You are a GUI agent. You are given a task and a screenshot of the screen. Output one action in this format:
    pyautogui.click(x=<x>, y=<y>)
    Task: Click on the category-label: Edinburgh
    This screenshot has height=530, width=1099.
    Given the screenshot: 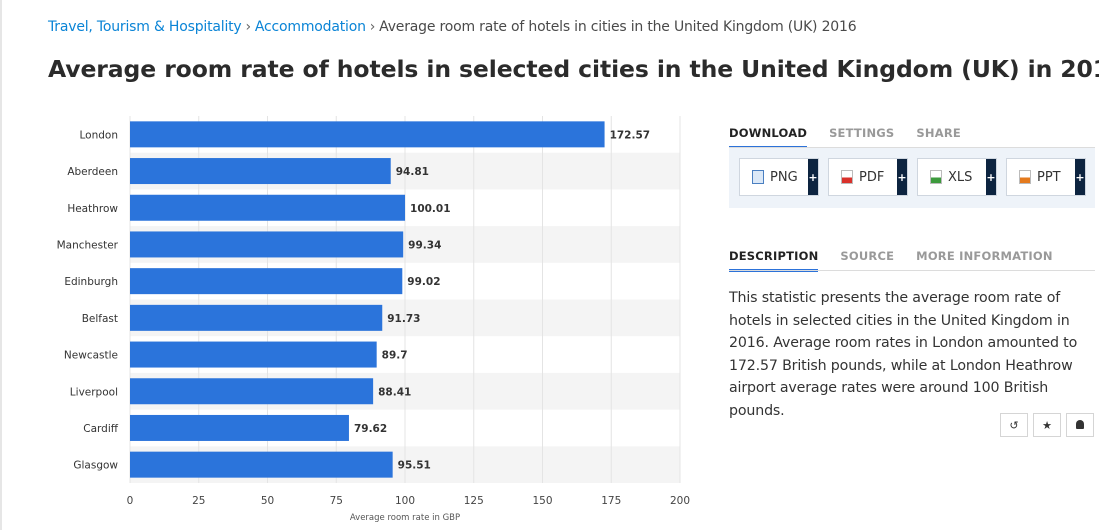 What is the action you would take?
    pyautogui.click(x=91, y=282)
    